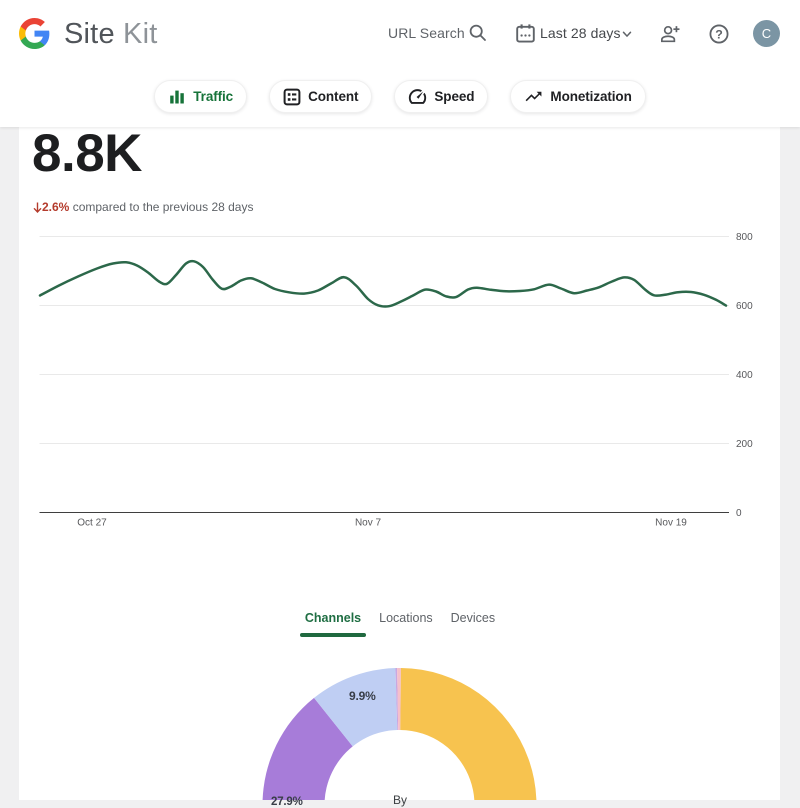  I want to click on svg-text: 600, so click(744, 306).